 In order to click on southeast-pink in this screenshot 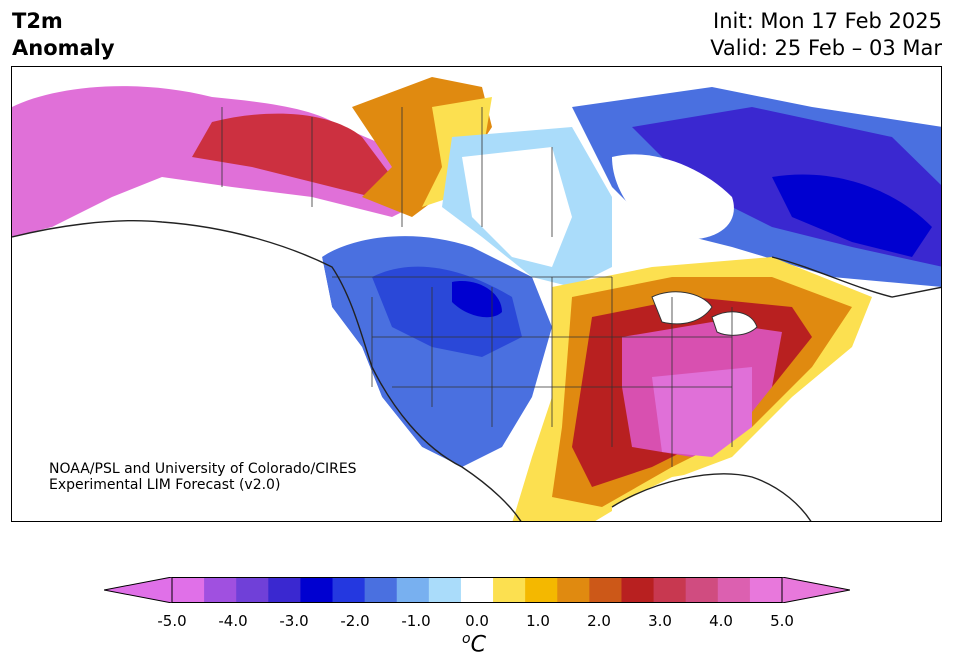, I will do `click(702, 412)`.